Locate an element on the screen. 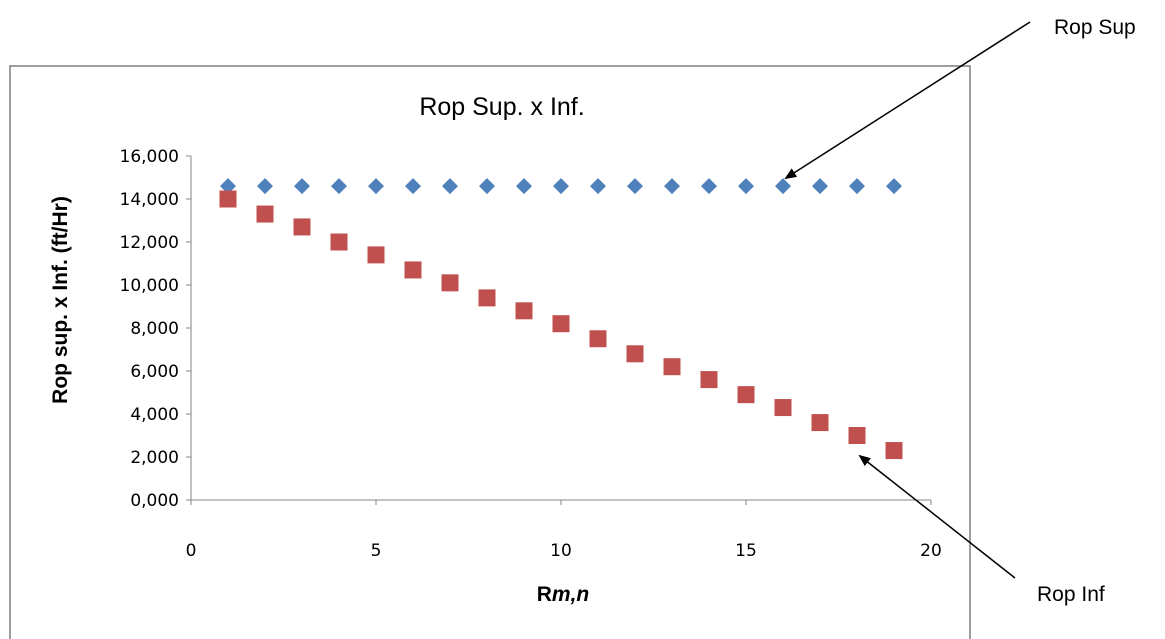  y-tick-label: 8,000 is located at coordinates (154, 329).